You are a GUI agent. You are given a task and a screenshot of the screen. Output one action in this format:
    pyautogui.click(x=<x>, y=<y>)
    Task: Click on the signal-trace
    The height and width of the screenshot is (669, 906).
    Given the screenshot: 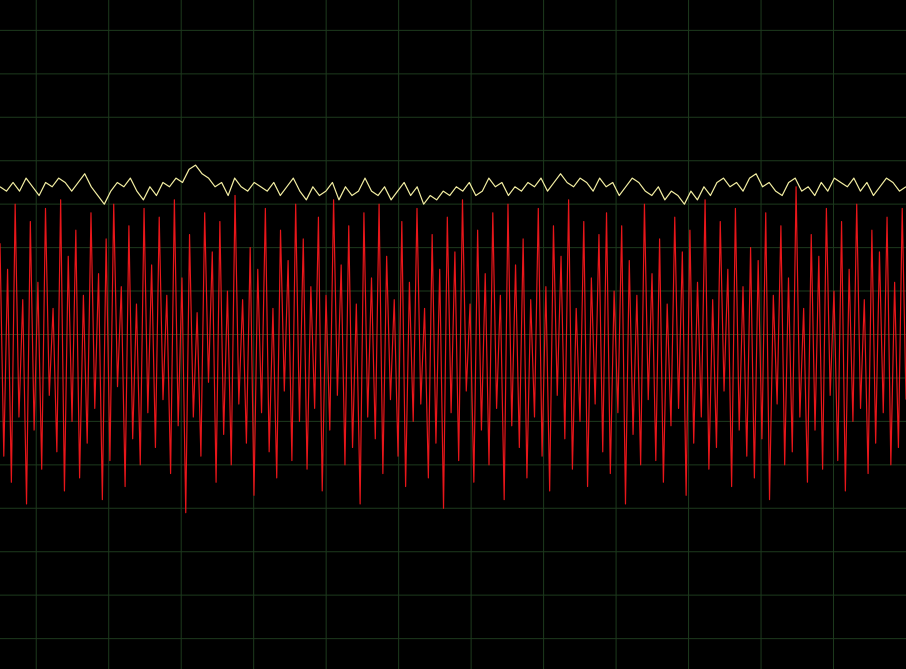 What is the action you would take?
    pyautogui.click(x=453, y=184)
    